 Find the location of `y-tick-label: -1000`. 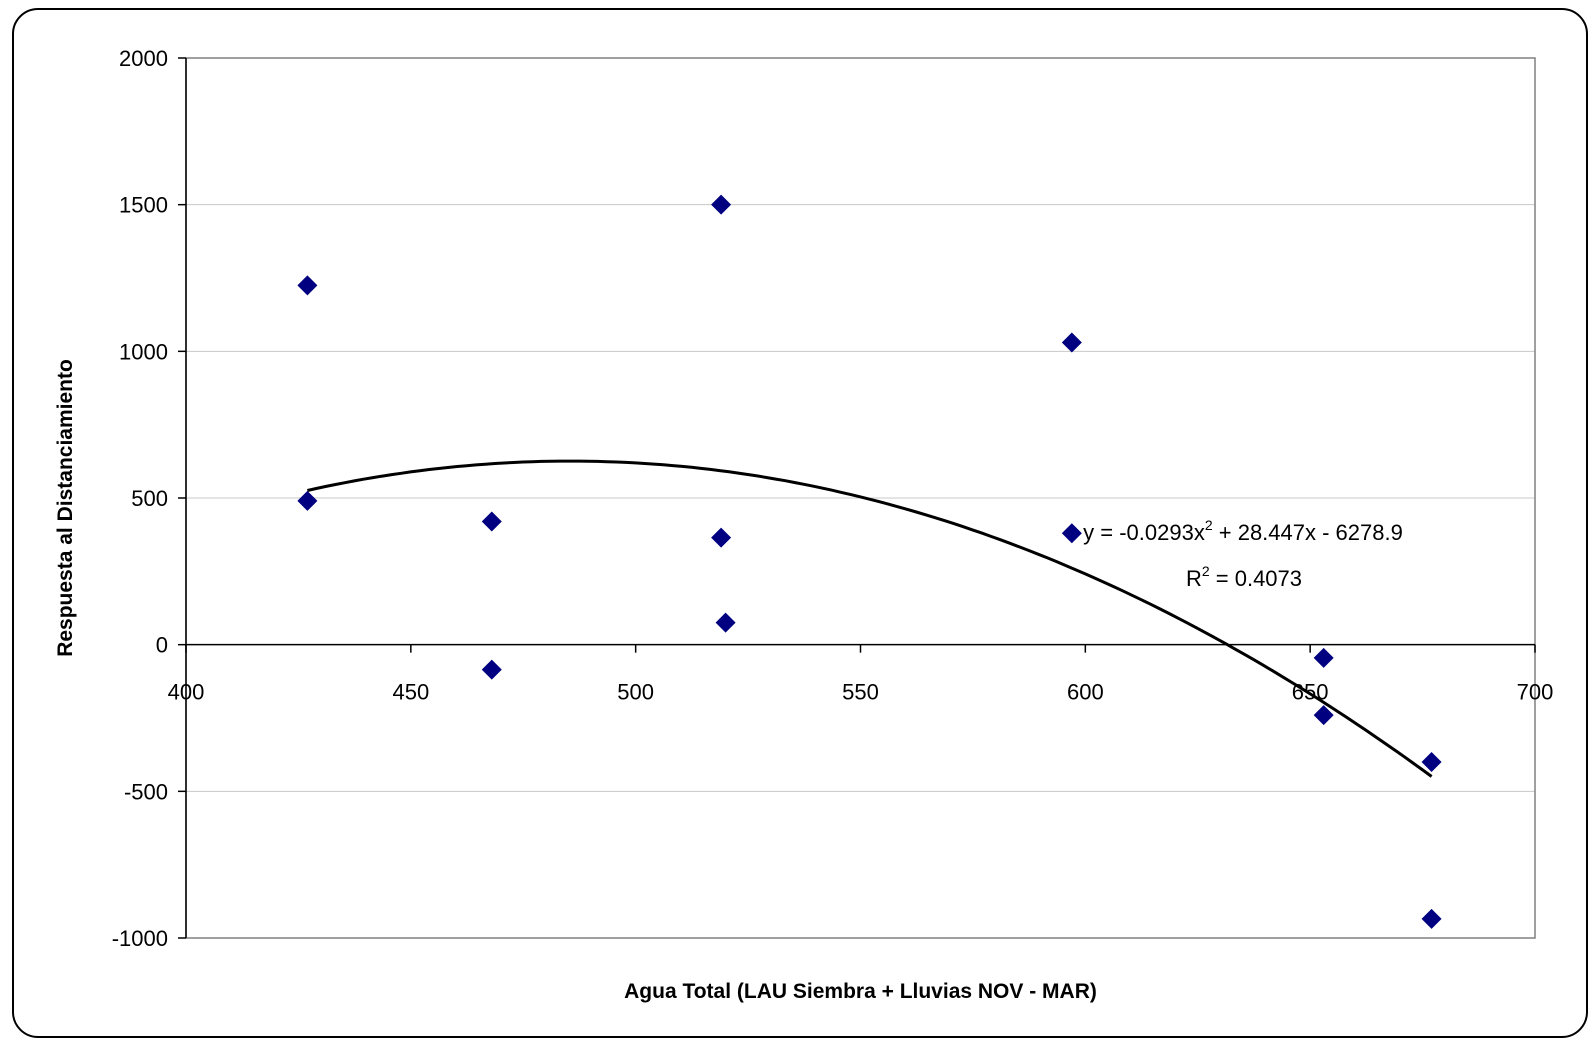

y-tick-label: -1000 is located at coordinates (140, 938).